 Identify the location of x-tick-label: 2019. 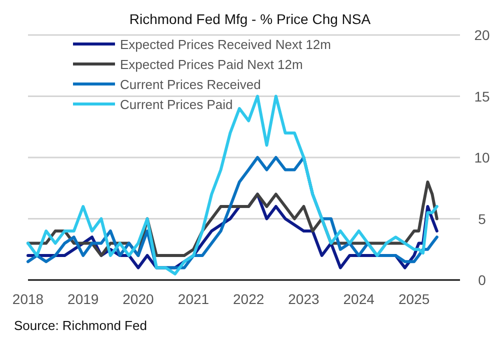
(83, 299).